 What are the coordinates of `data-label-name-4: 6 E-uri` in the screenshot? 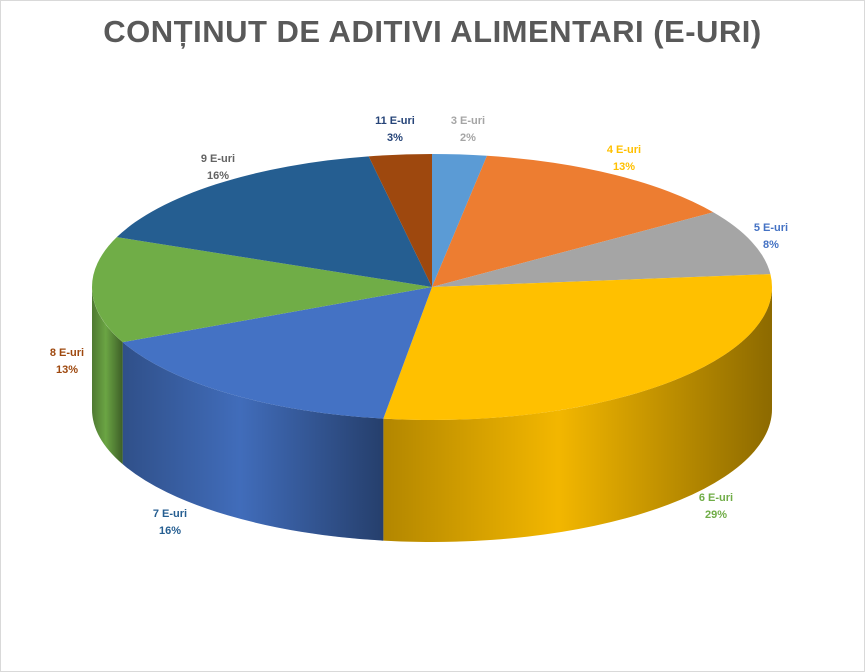 It's located at (716, 498).